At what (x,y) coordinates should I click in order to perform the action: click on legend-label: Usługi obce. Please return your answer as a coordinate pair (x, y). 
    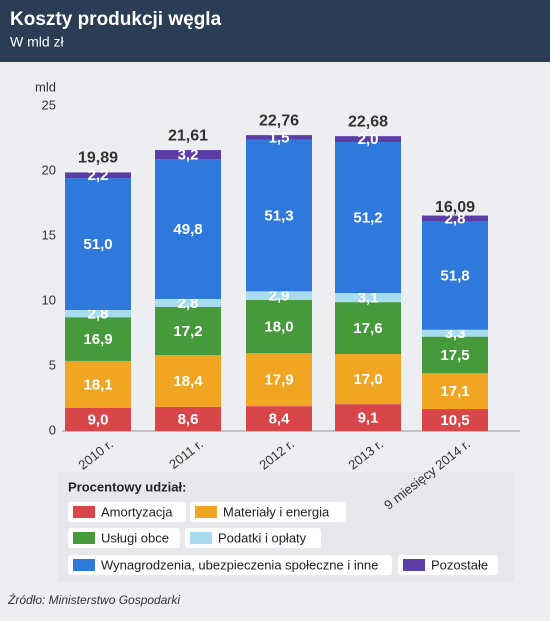
    Looking at the image, I should click on (135, 537).